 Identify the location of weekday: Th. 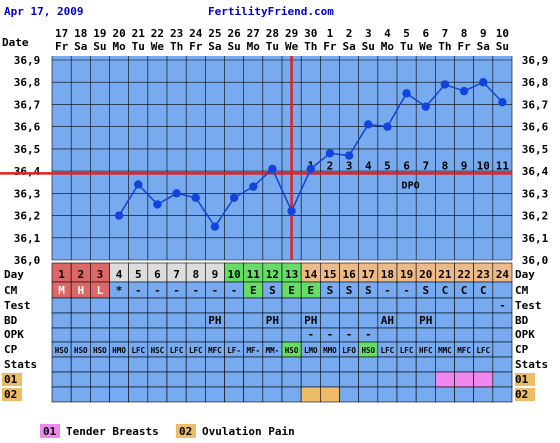
(310, 46).